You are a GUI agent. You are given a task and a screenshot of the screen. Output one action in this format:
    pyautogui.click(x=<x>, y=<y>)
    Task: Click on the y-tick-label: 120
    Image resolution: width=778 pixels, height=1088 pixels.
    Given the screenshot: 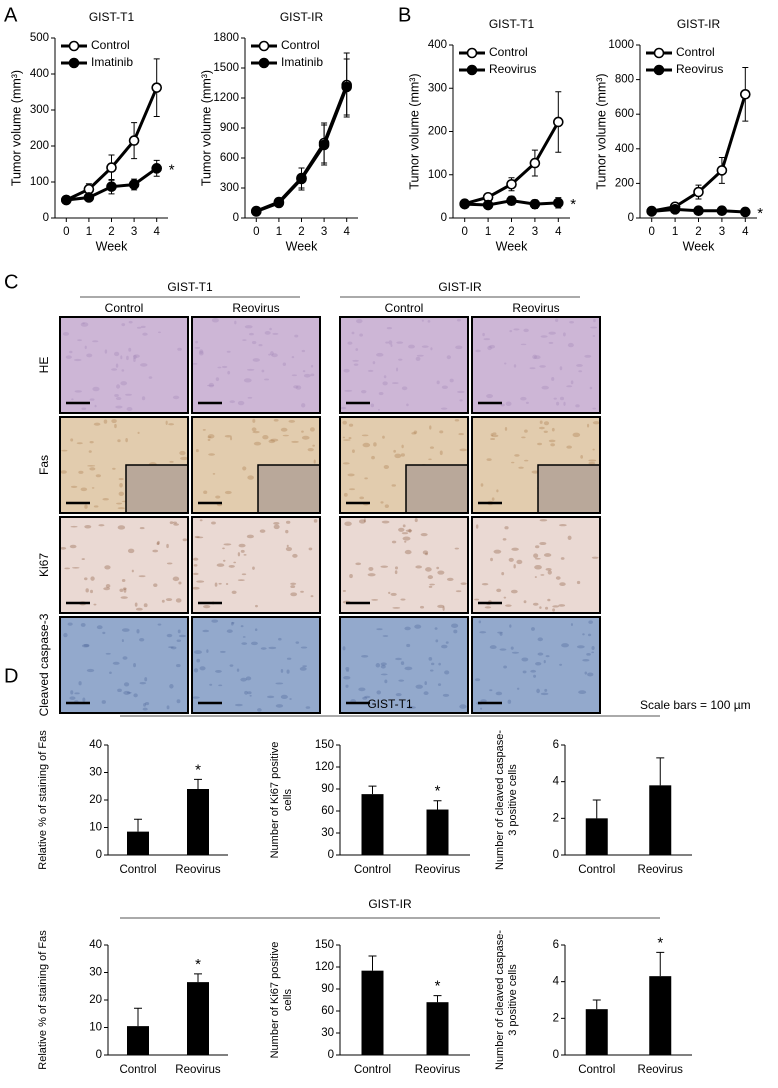 What is the action you would take?
    pyautogui.click(x=324, y=967)
    